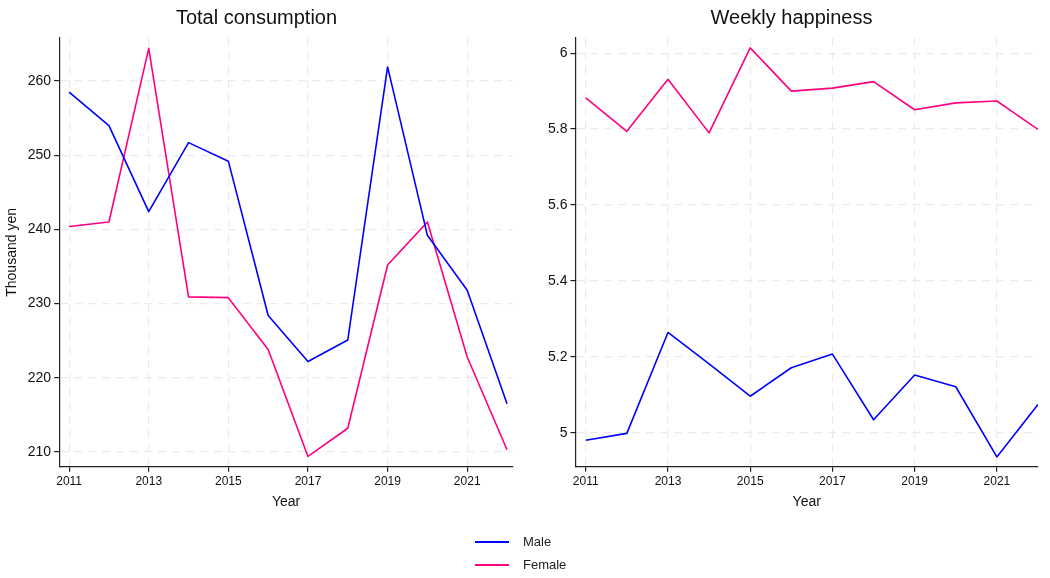 This screenshot has height=578, width=1050. I want to click on y-tick-label: 5.6, so click(557, 203).